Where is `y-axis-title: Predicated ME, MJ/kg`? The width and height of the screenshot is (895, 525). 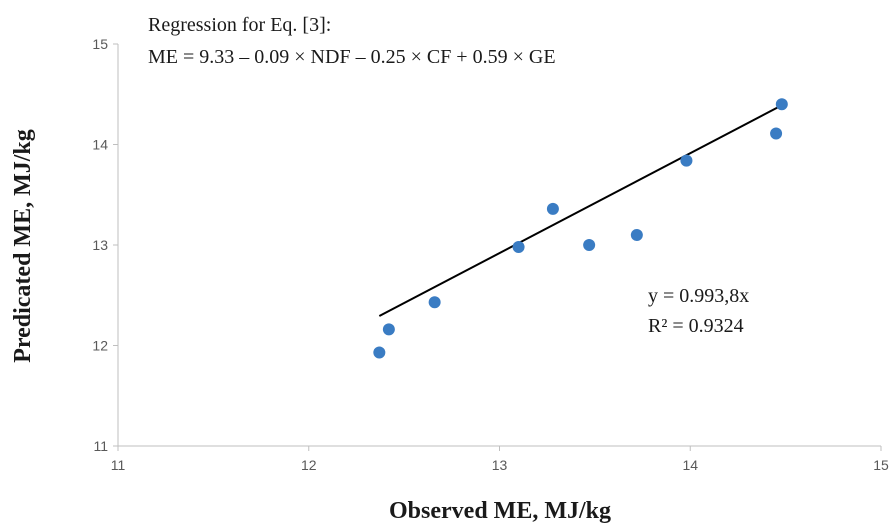
y-axis-title: Predicated ME, MJ/kg is located at coordinates (23, 246).